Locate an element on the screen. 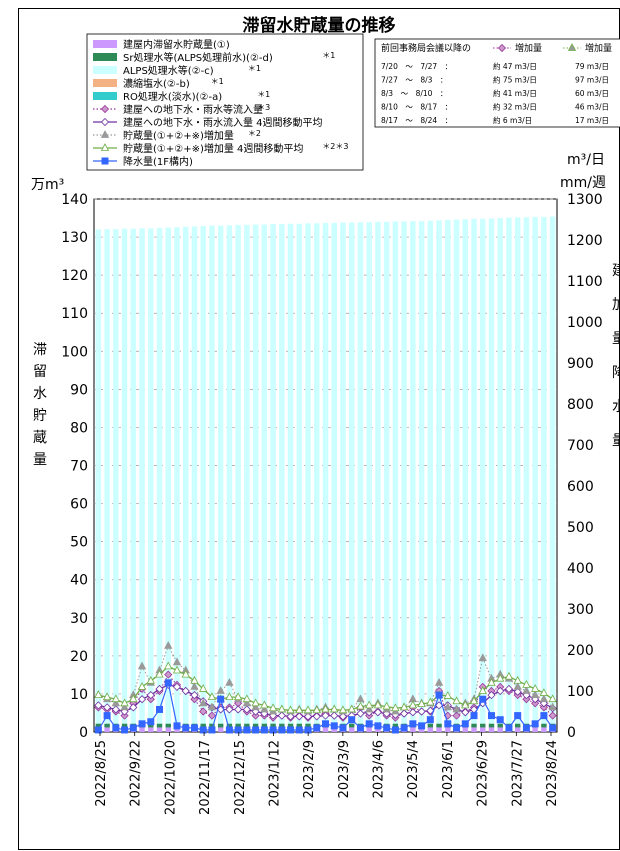 The image size is (620, 851). y-right-tick-label: 0 is located at coordinates (571, 733).